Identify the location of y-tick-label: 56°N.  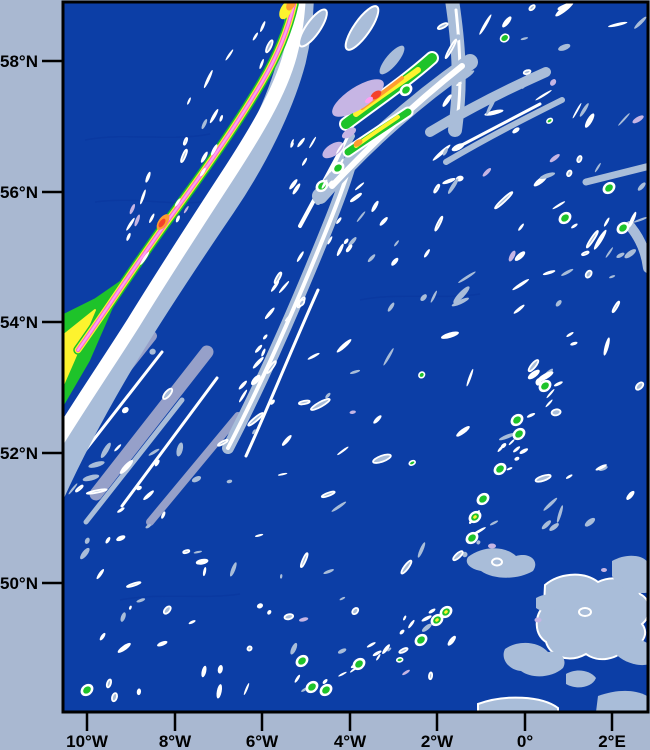
(19, 192).